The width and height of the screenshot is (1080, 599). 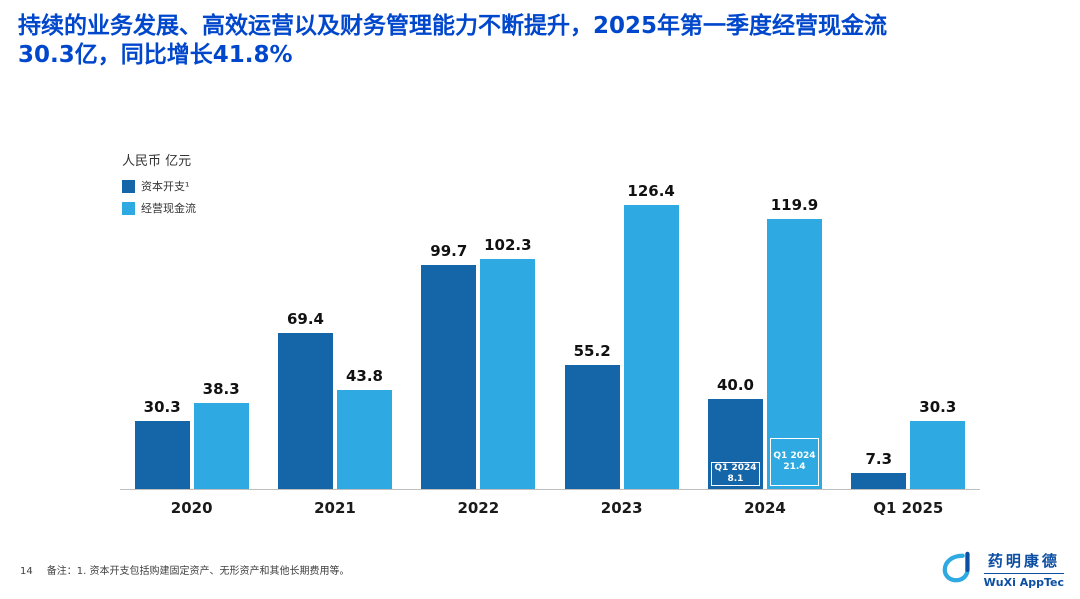 I want to click on category-label: 2023, so click(x=621, y=508).